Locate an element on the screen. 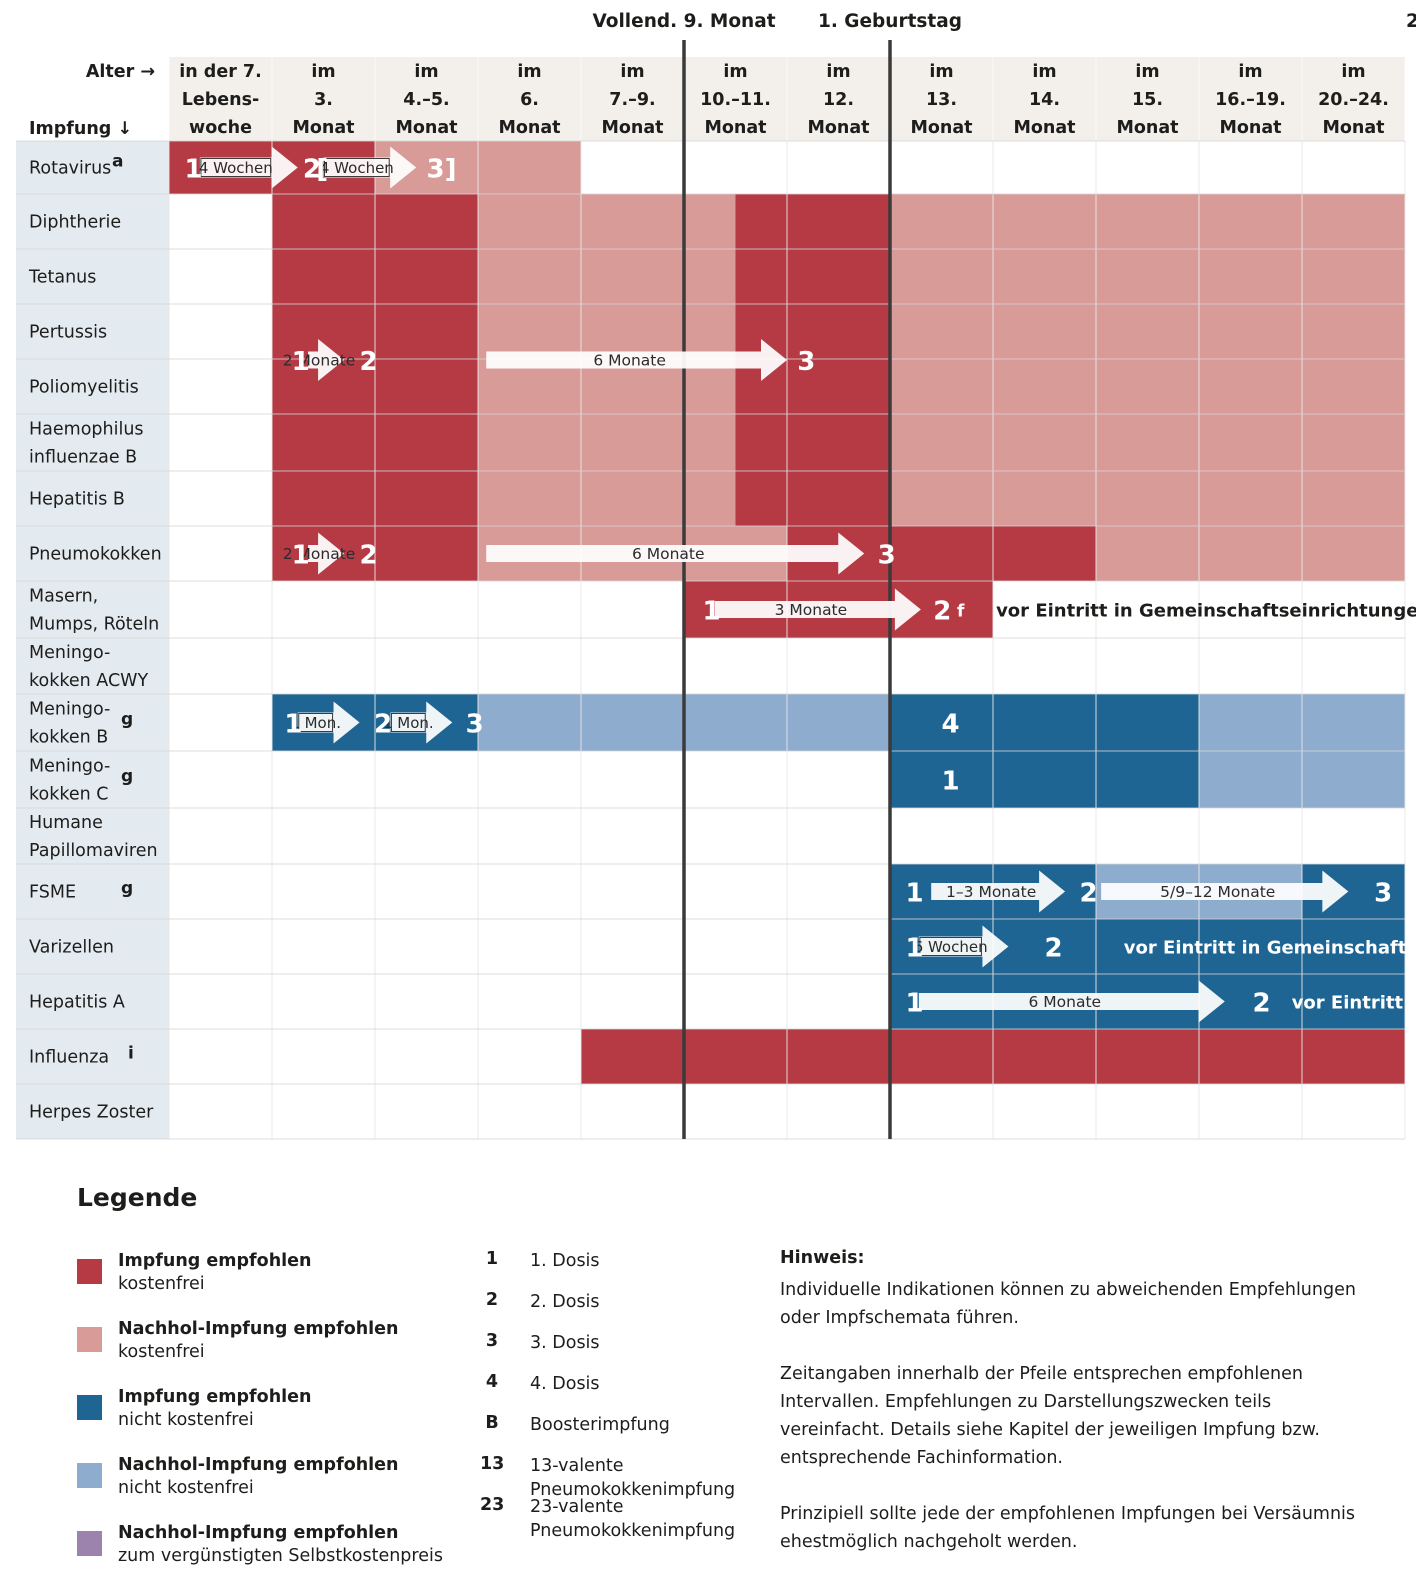  vaccine-axis-label: Impfung ↓ is located at coordinates (80, 129).